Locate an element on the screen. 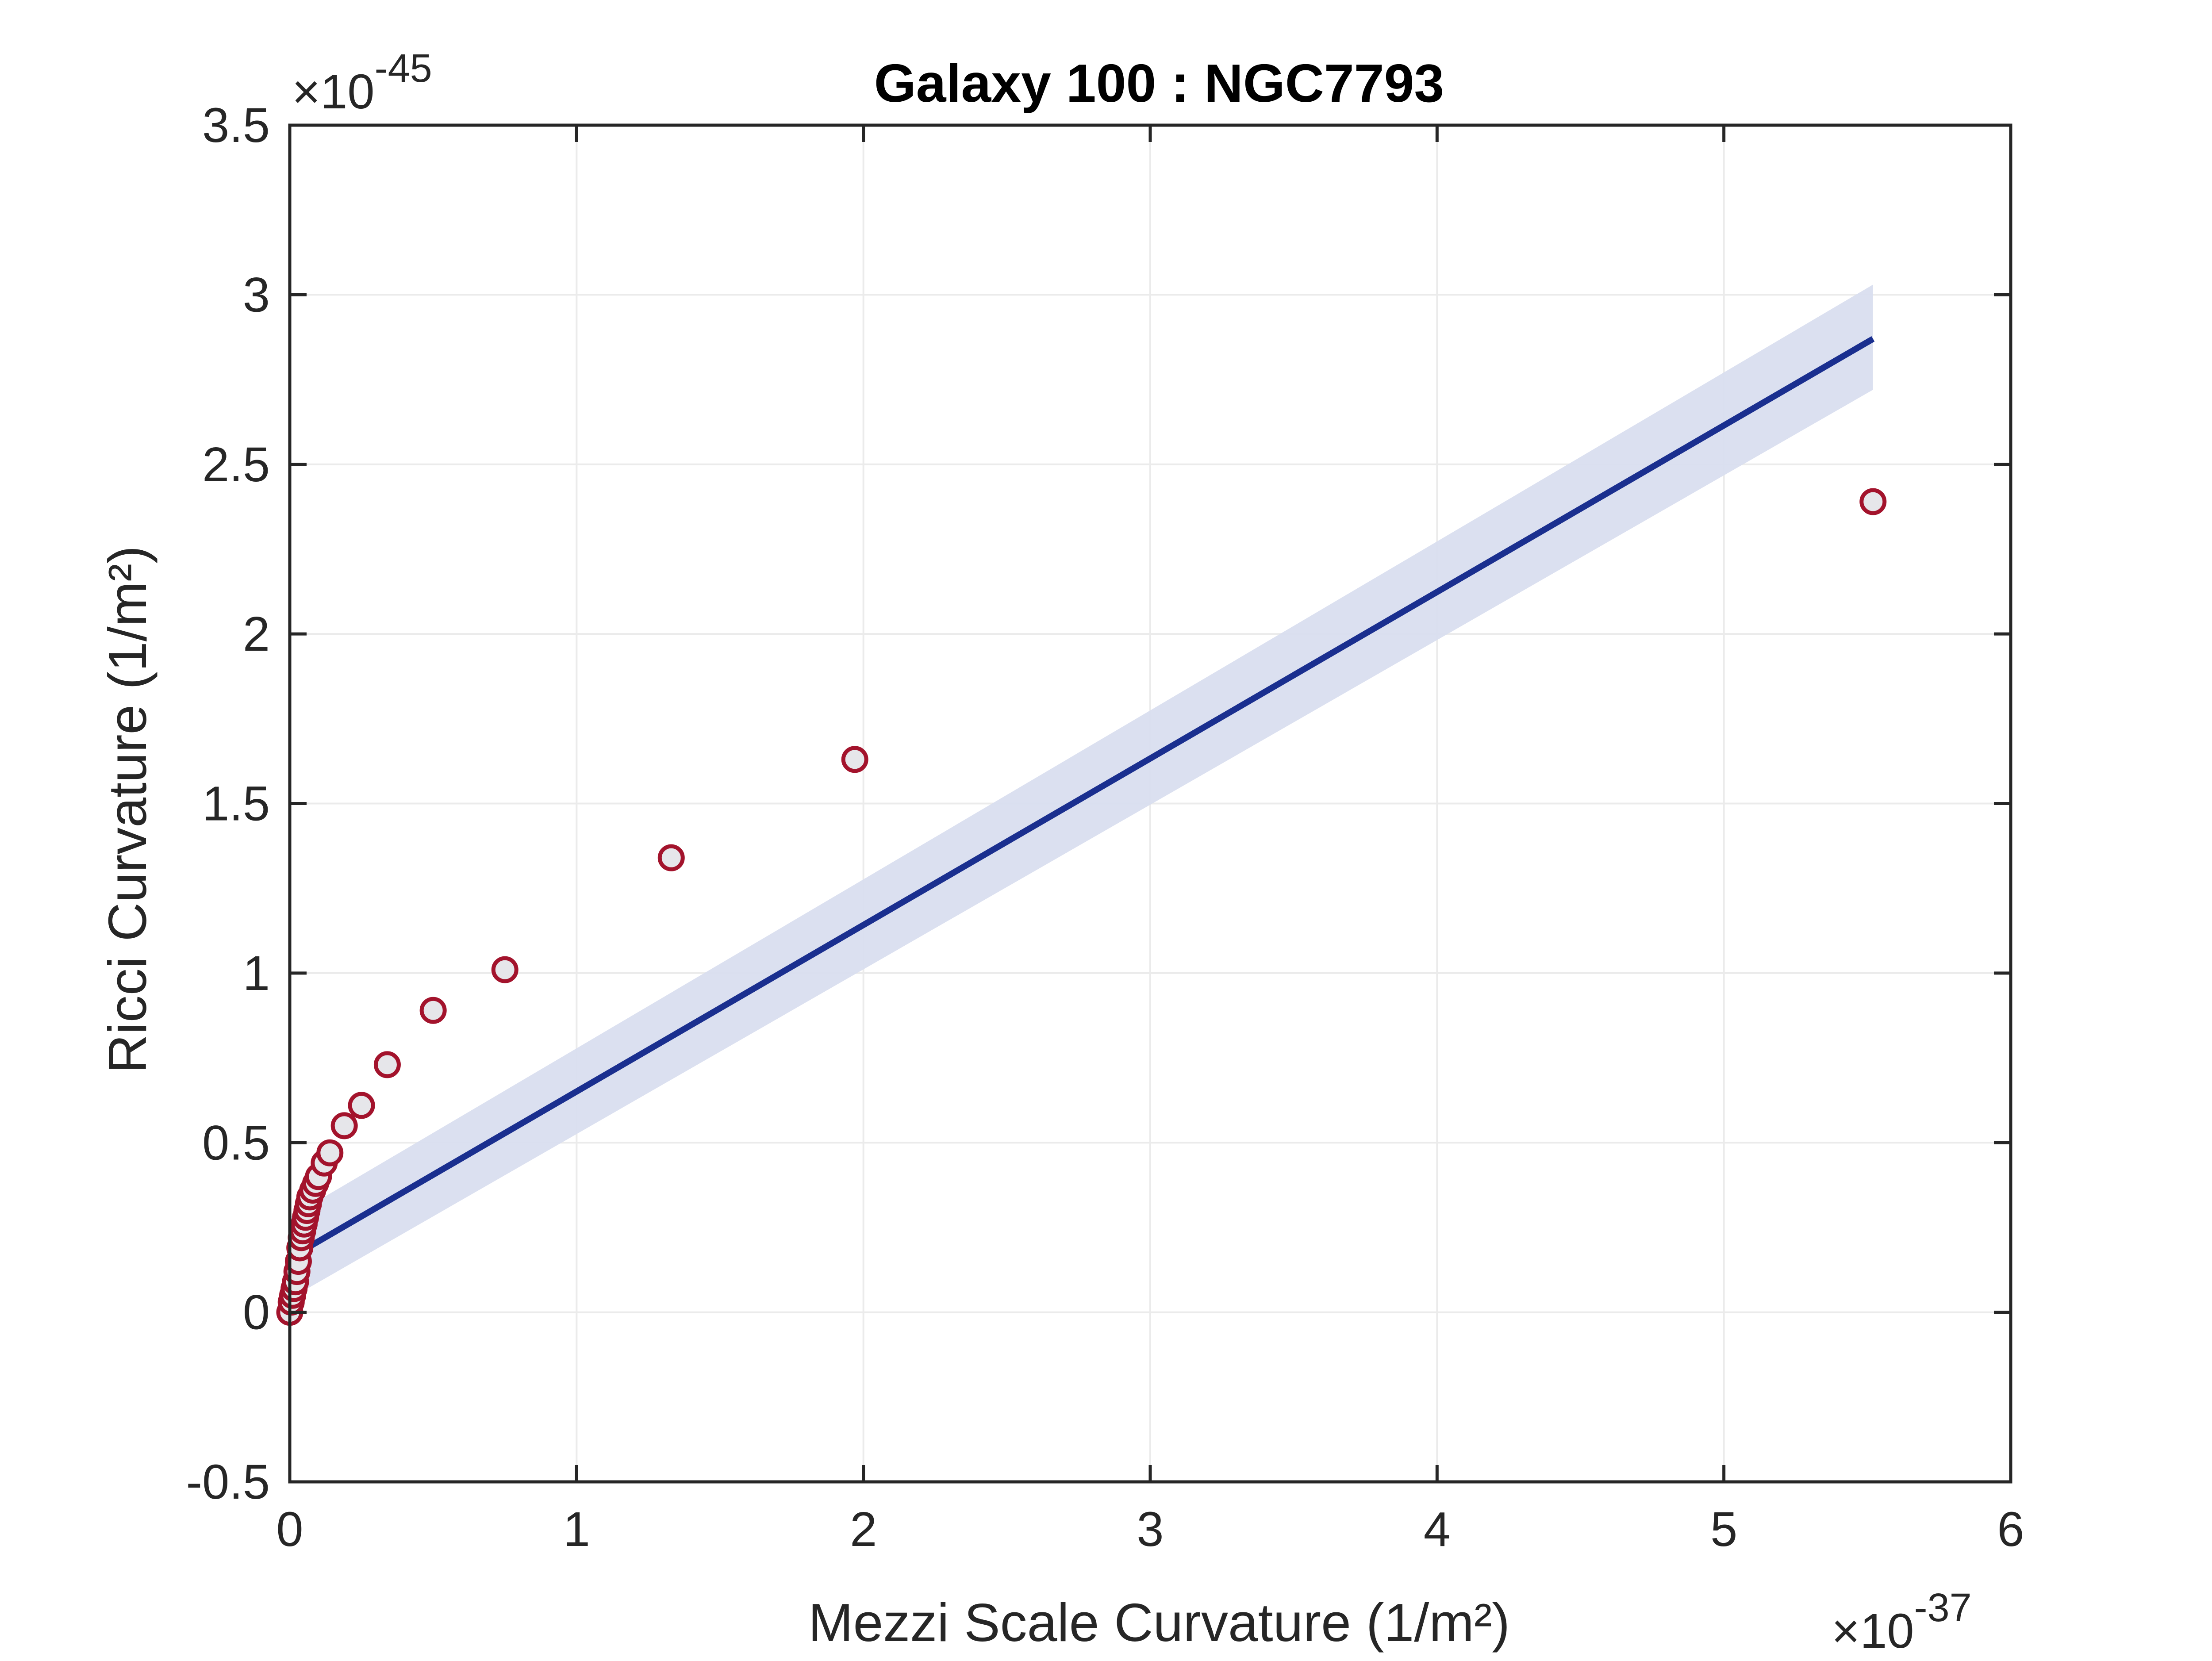  y-tick-label: 2 is located at coordinates (256, 634).